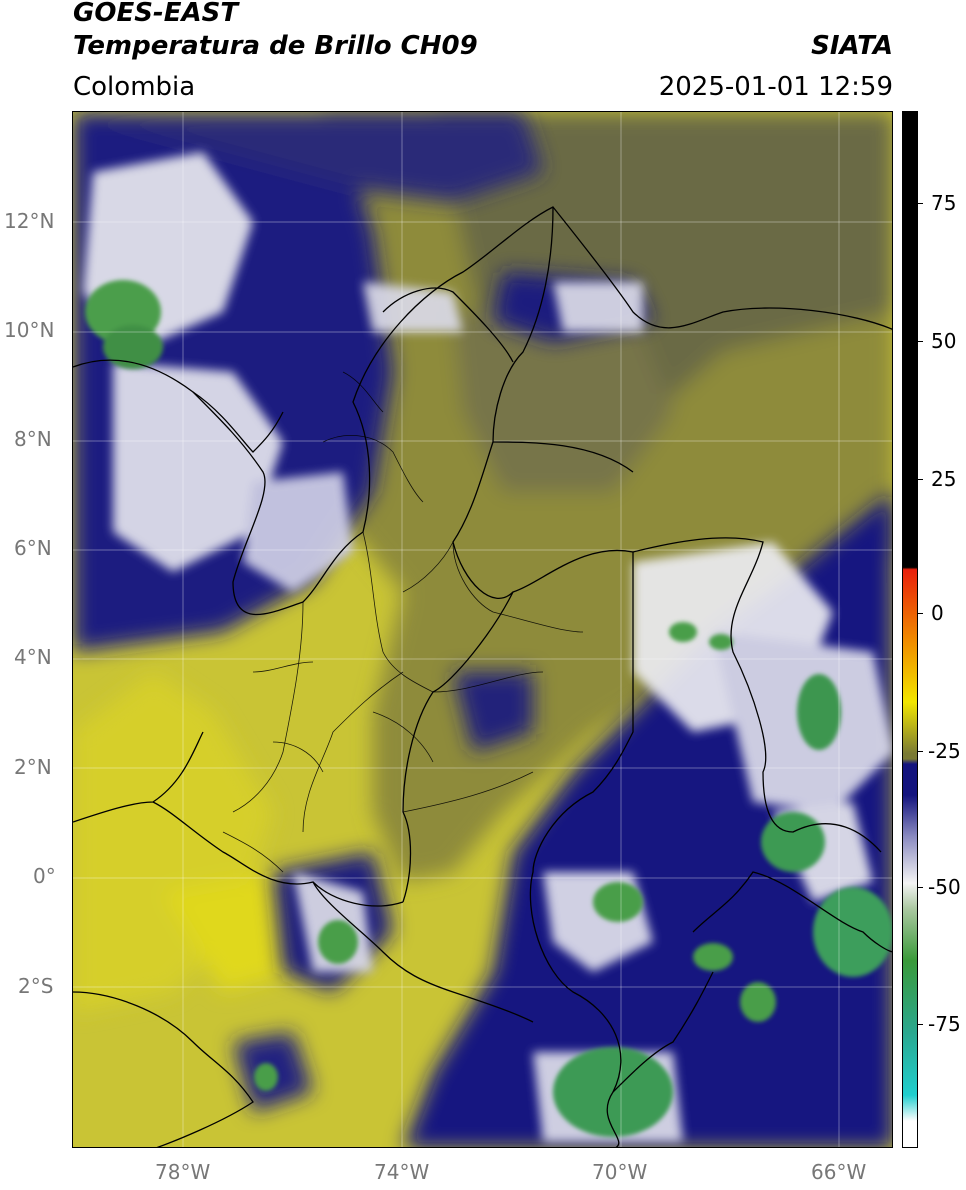  I want to click on lat-label: 4°N, so click(33, 657).